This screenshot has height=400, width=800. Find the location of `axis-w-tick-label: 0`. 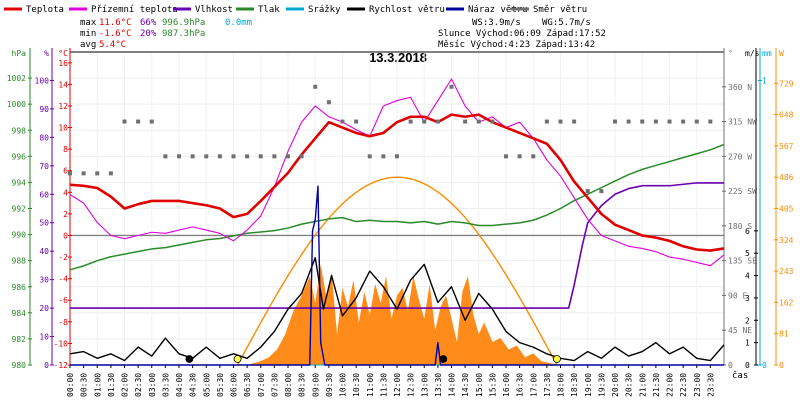

axis-w-tick-label: 0 is located at coordinates (781, 365).